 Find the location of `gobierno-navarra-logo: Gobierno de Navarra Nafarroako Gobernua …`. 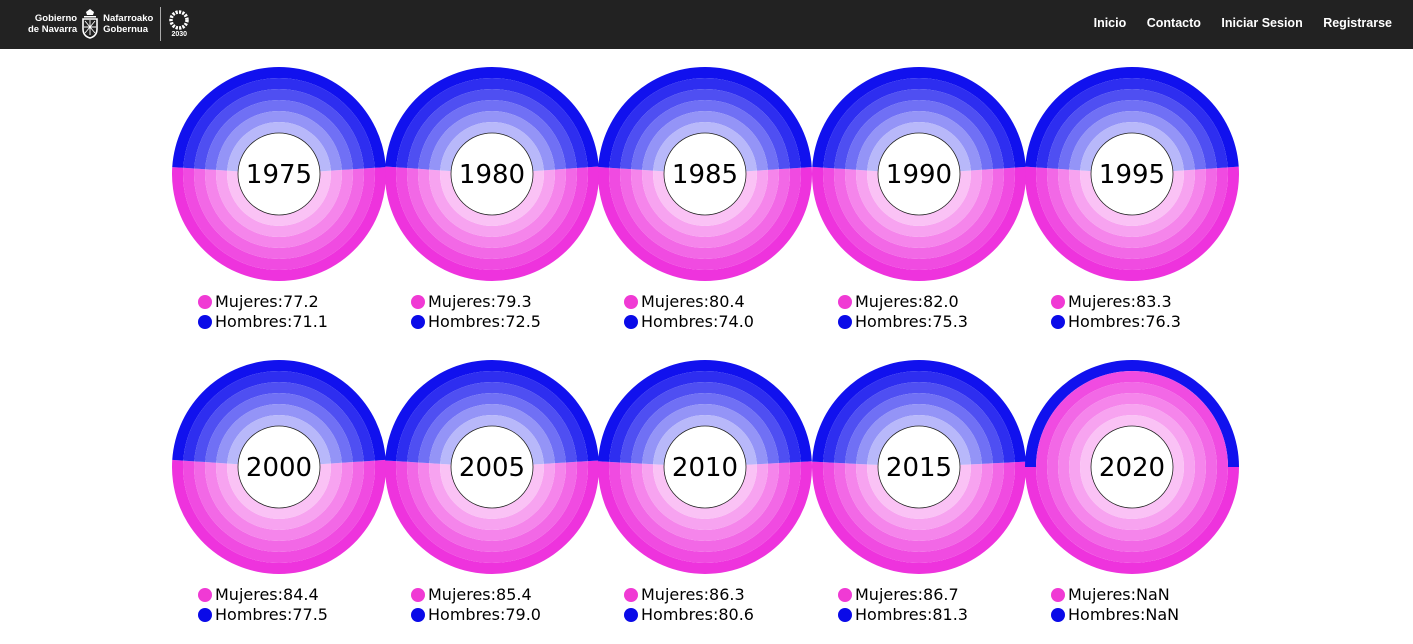

gobierno-navarra-logo: Gobierno de Navarra Nafarroako Gobernua … is located at coordinates (109, 24).